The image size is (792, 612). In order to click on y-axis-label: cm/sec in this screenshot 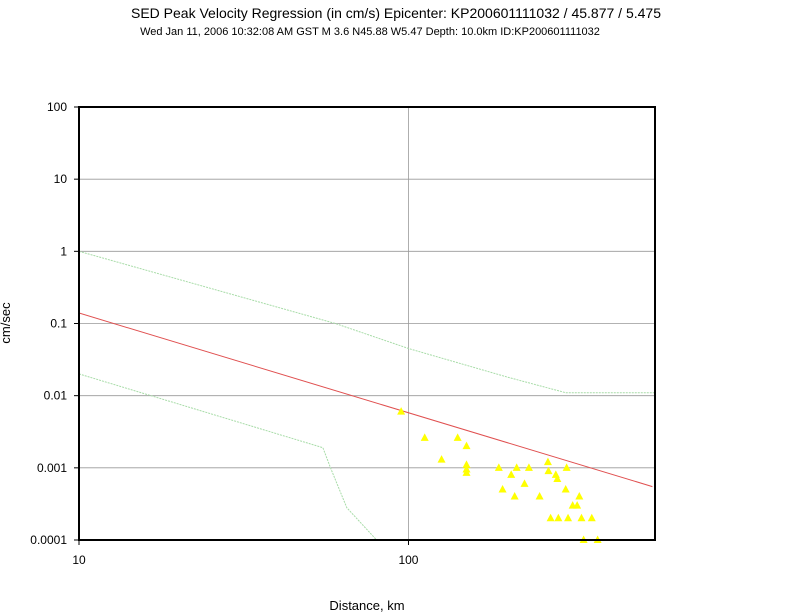, I will do `click(6, 323)`.